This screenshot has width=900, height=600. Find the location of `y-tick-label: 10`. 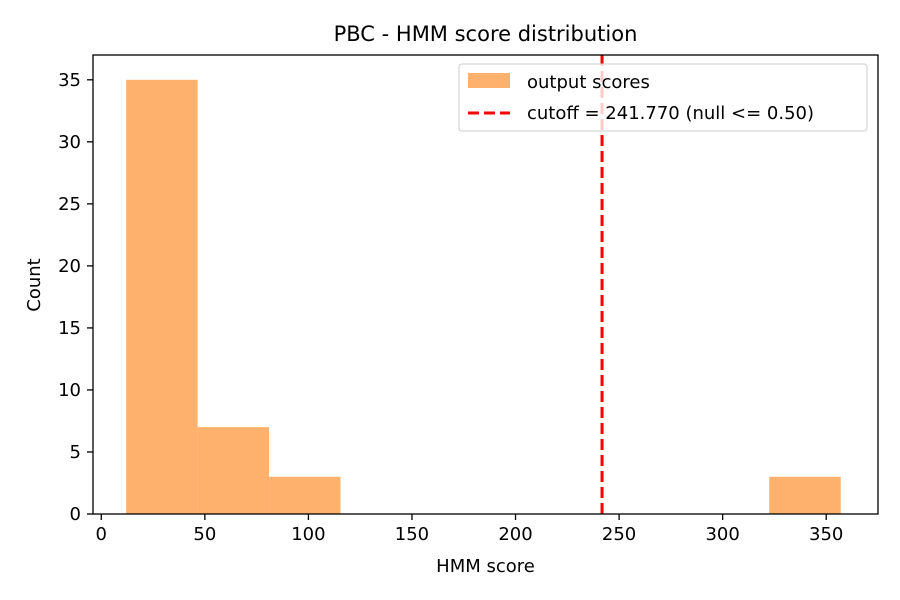

y-tick-label: 10 is located at coordinates (69, 390).